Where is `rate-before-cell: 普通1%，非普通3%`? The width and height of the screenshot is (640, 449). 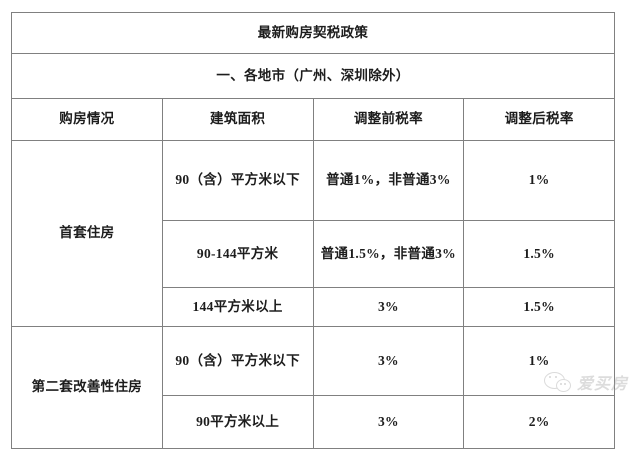
rate-before-cell: 普通1%，非普通3% is located at coordinates (388, 180).